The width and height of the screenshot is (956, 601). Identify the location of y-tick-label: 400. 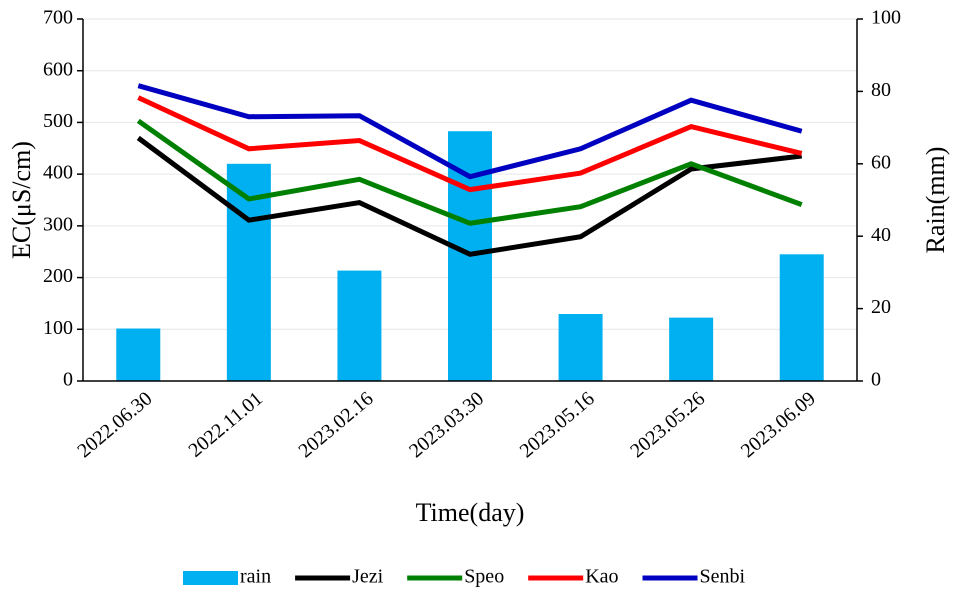
(58, 173).